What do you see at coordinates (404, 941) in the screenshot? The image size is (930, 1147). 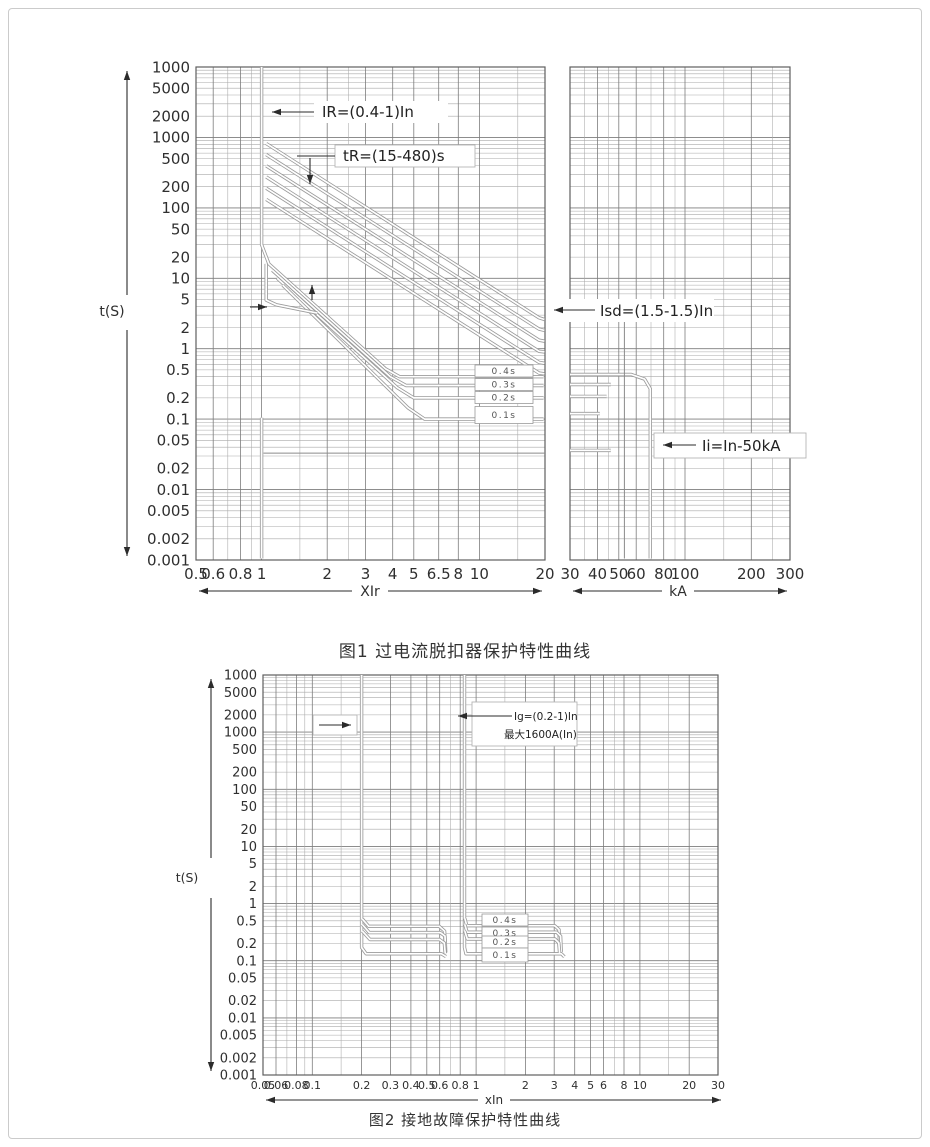 I see `curve-ig-left-0p2s` at bounding box center [404, 941].